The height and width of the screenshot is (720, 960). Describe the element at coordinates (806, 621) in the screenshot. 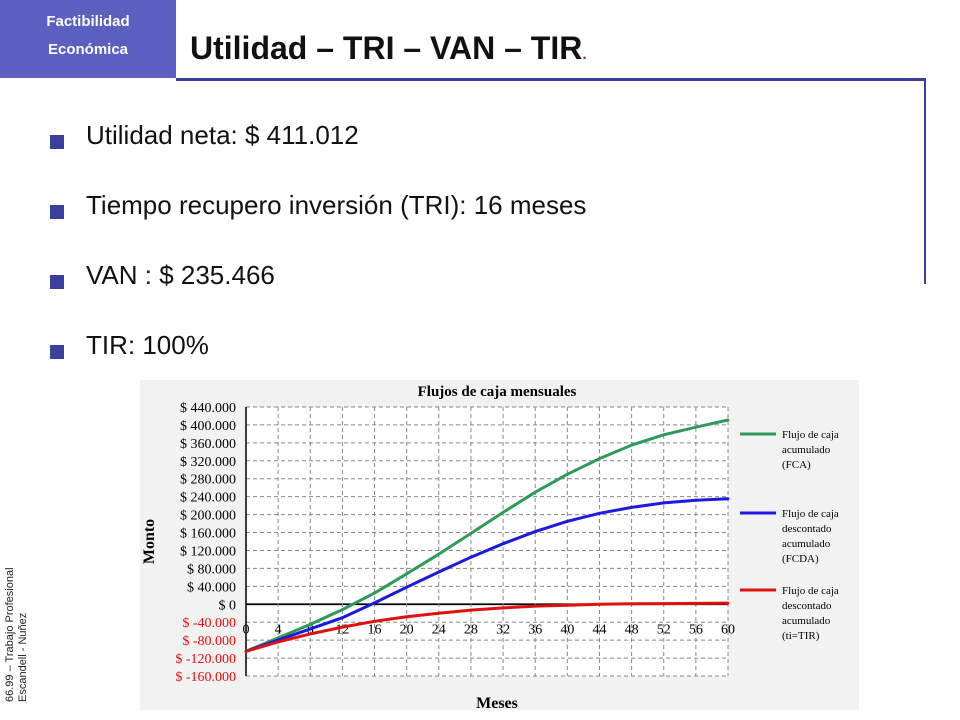

I see `legend-text-2: acumulado` at that location.